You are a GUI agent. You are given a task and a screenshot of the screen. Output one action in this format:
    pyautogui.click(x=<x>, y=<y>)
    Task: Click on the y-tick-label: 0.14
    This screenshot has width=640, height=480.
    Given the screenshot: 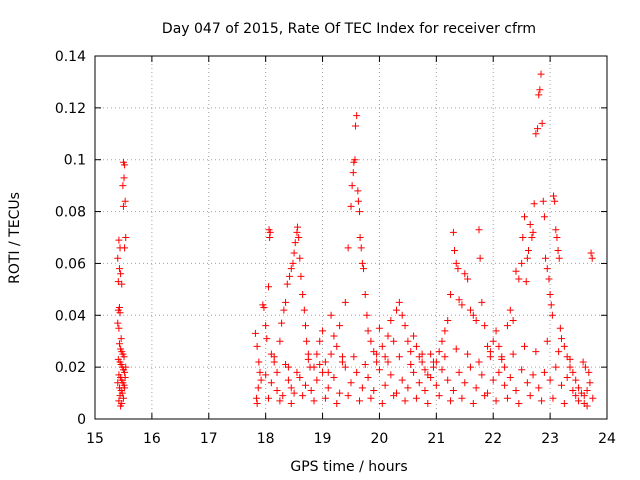 What is the action you would take?
    pyautogui.click(x=70, y=57)
    